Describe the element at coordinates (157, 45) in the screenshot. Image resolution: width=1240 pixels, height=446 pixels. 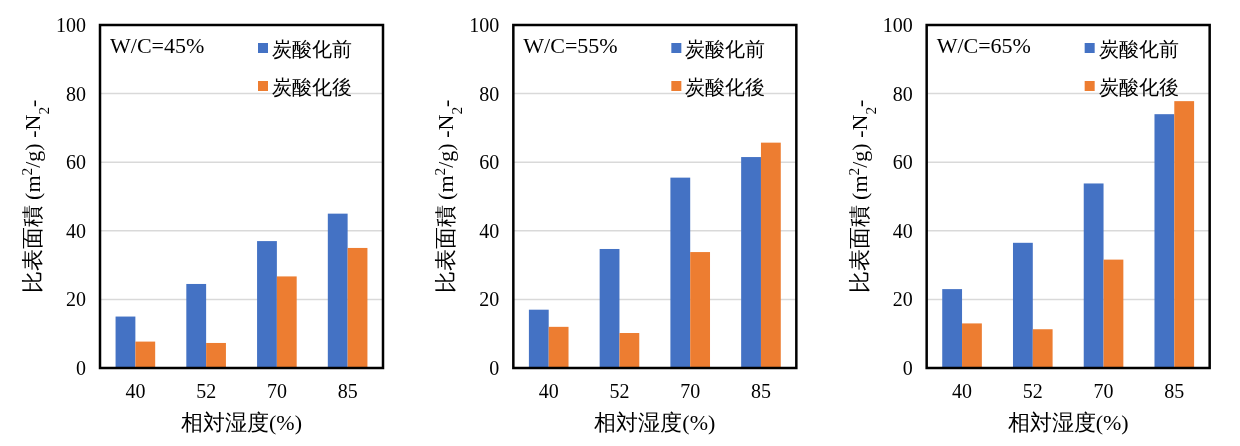
I see `annotation: W/C=45%` at that location.